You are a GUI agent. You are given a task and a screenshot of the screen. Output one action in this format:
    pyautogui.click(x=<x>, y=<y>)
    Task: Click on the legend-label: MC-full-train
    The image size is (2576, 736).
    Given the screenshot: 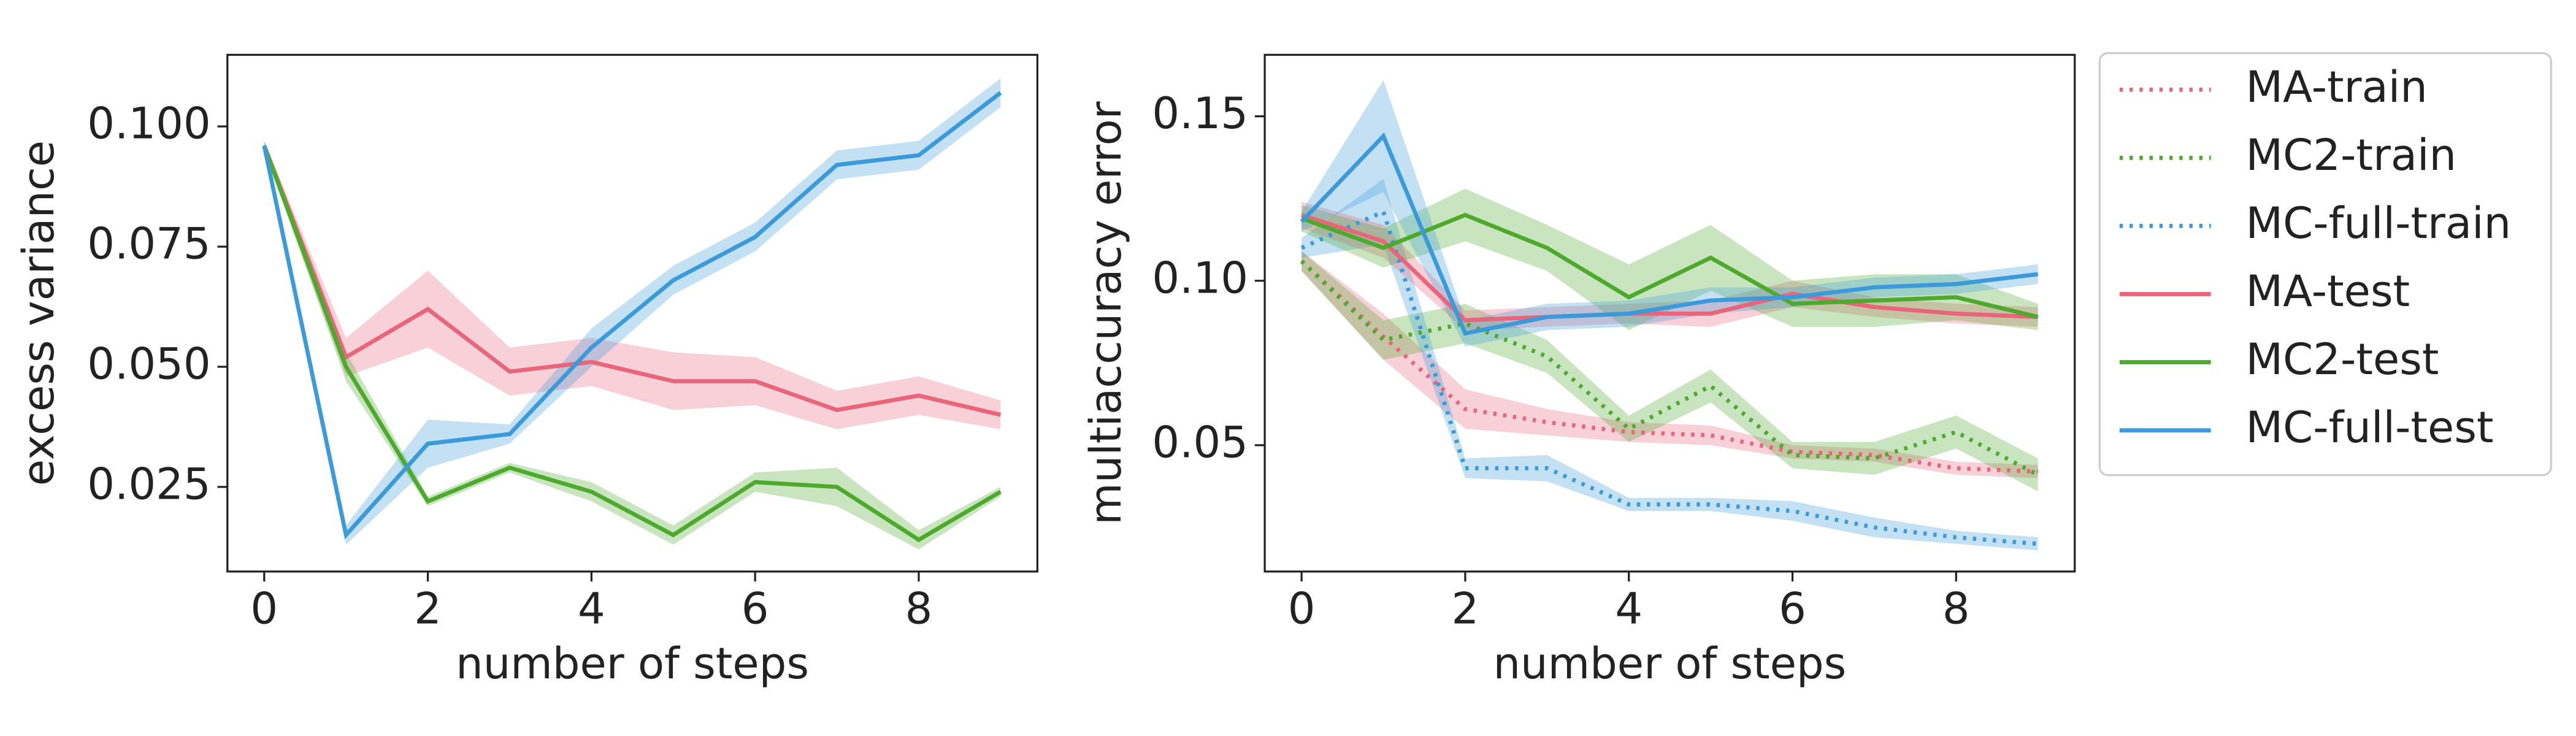 What is the action you would take?
    pyautogui.click(x=2378, y=223)
    